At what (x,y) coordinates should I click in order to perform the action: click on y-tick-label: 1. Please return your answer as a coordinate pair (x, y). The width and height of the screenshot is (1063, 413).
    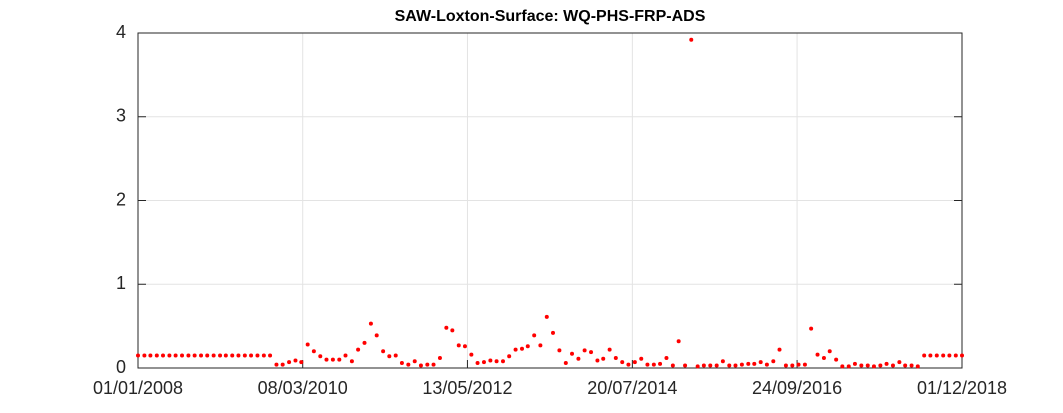
    Looking at the image, I should click on (121, 283).